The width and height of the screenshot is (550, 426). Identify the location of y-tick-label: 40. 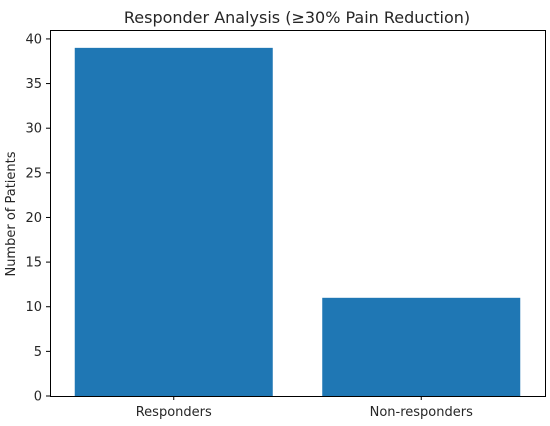
(33, 39).